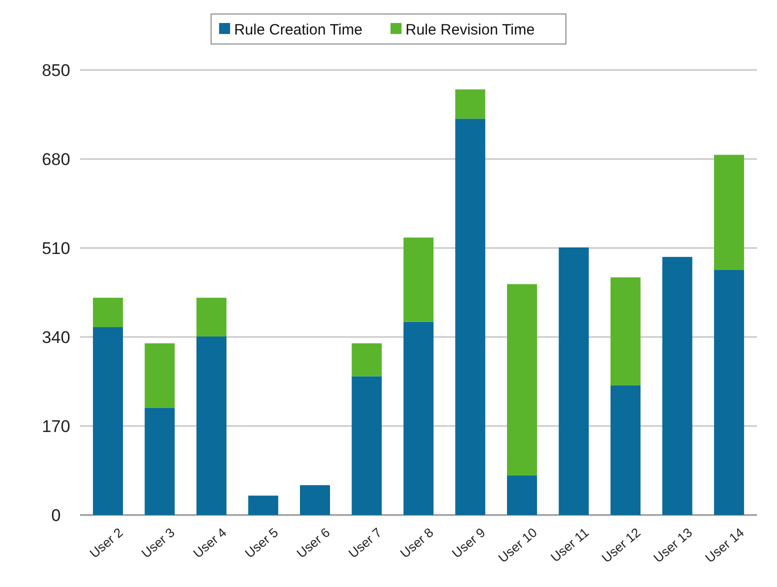  Describe the element at coordinates (158, 542) in the screenshot. I see `x-tick-label: User 3` at that location.